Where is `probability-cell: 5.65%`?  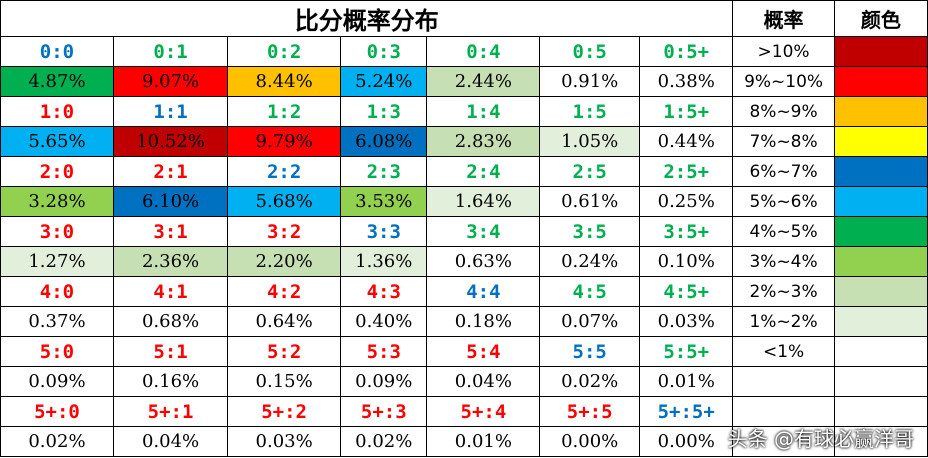 probability-cell: 5.65% is located at coordinates (57, 141).